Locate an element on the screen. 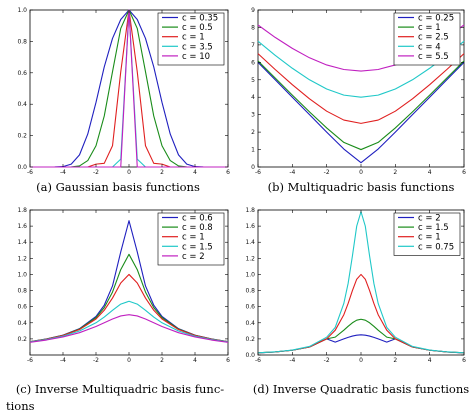  y-tick-label: 8 is located at coordinates (253, 27).